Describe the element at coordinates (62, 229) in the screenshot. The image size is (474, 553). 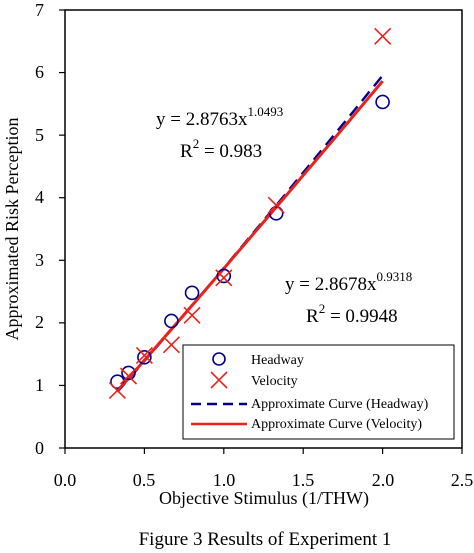
I see `y-tick-marks` at that location.